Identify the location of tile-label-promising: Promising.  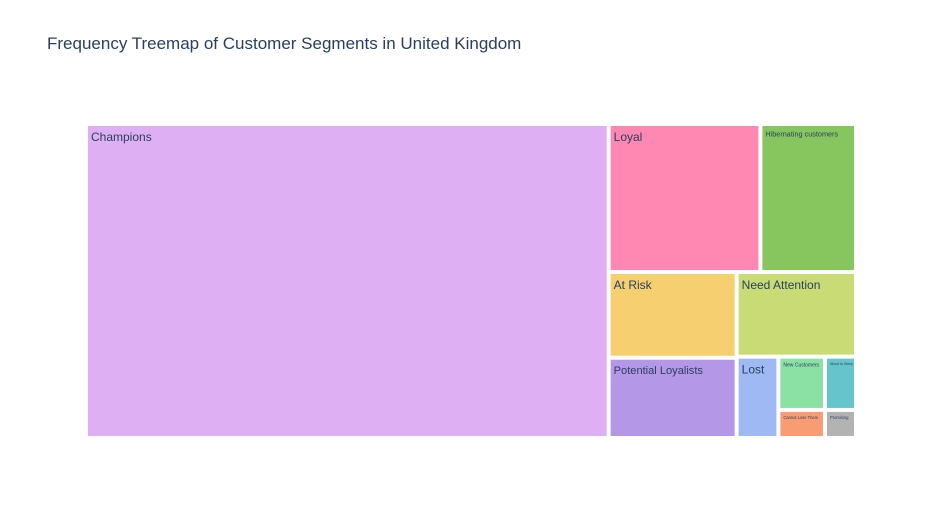
(839, 417).